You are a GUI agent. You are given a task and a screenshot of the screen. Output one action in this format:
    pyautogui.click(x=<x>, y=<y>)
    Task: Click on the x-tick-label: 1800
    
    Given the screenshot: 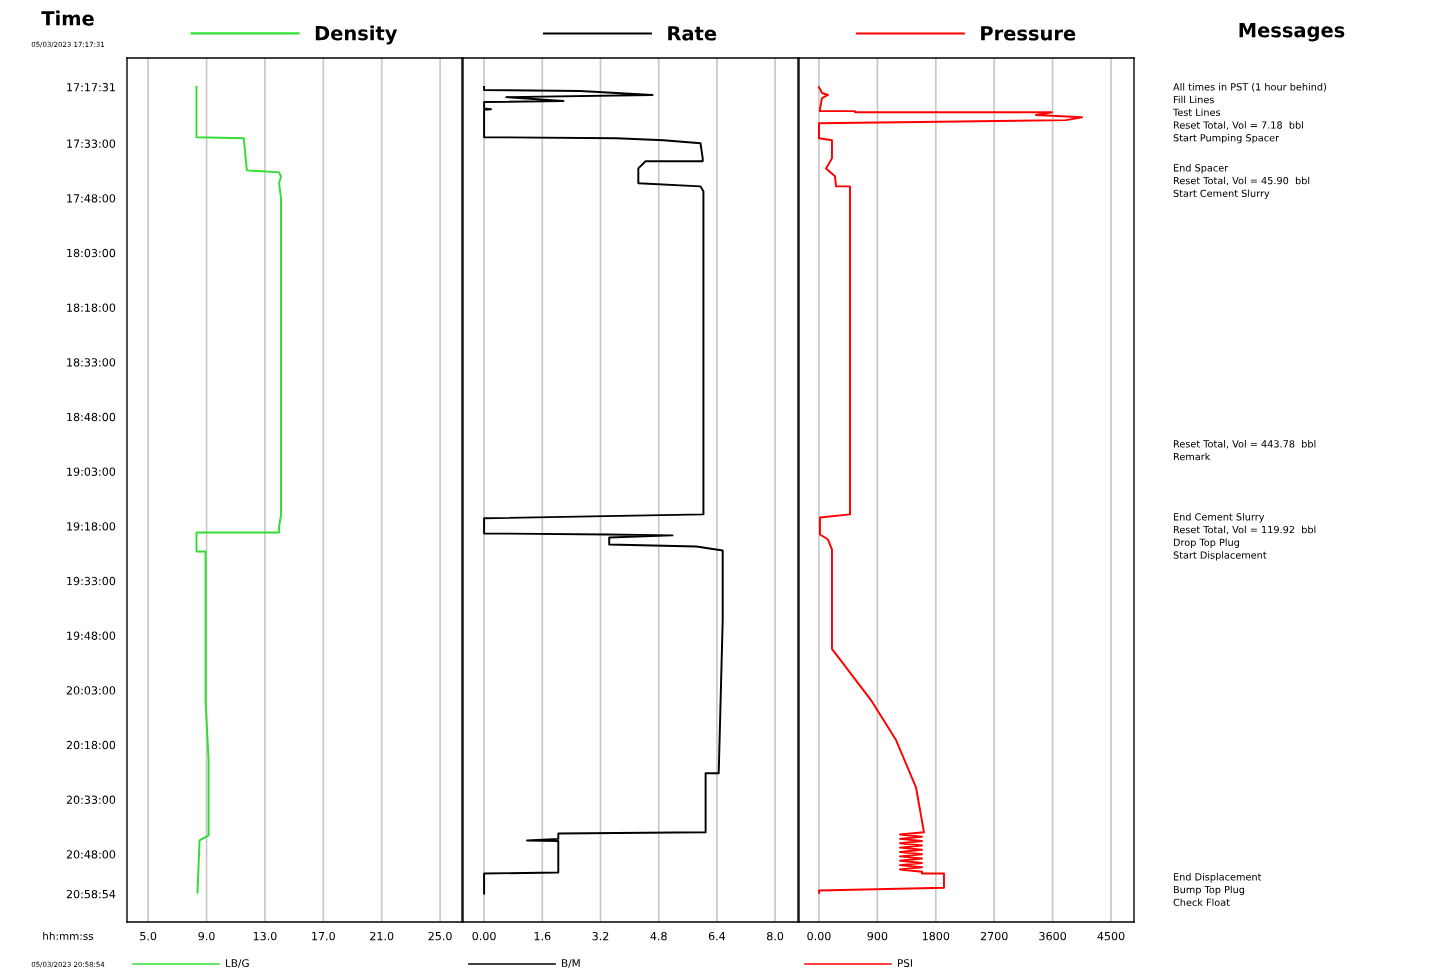 What is the action you would take?
    pyautogui.click(x=936, y=936)
    